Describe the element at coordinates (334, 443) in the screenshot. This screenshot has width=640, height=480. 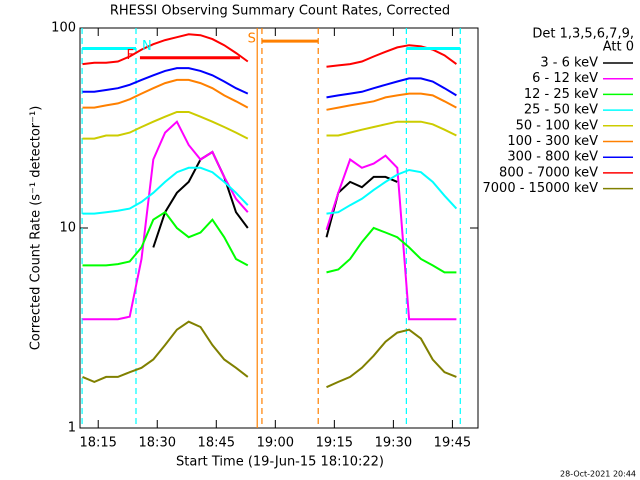
I see `x-tick-label: 19:15` at that location.